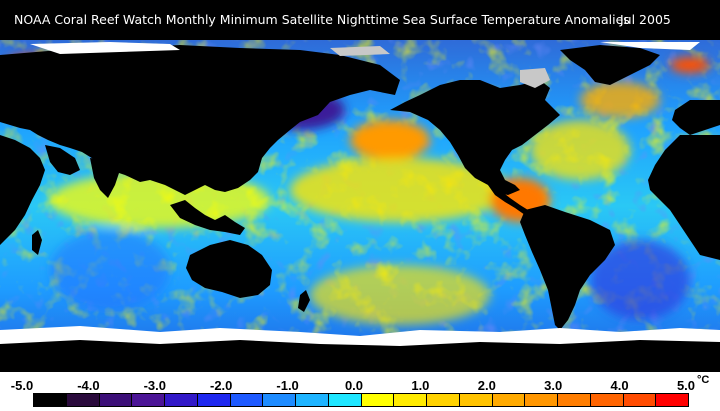 Image resolution: width=720 pixels, height=411 pixels. What do you see at coordinates (287, 385) in the screenshot?
I see `scale-tick-label: -1.0` at bounding box center [287, 385].